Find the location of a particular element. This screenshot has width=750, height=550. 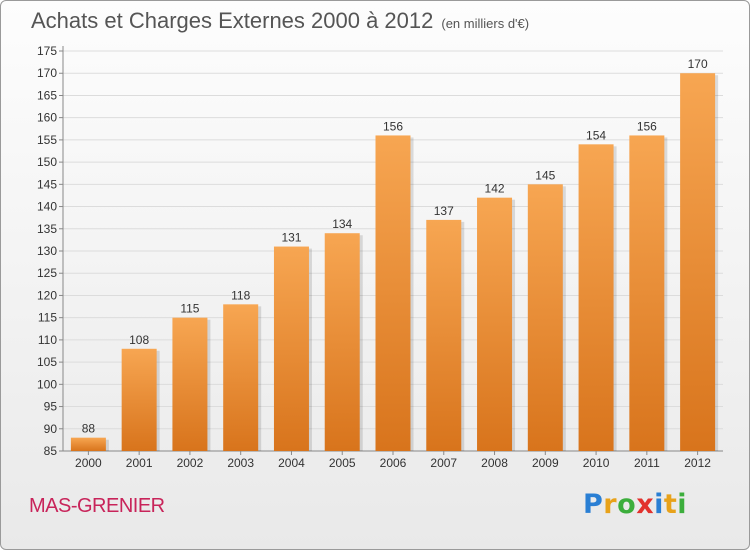

y-tick-label: 90 is located at coordinates (51, 429).